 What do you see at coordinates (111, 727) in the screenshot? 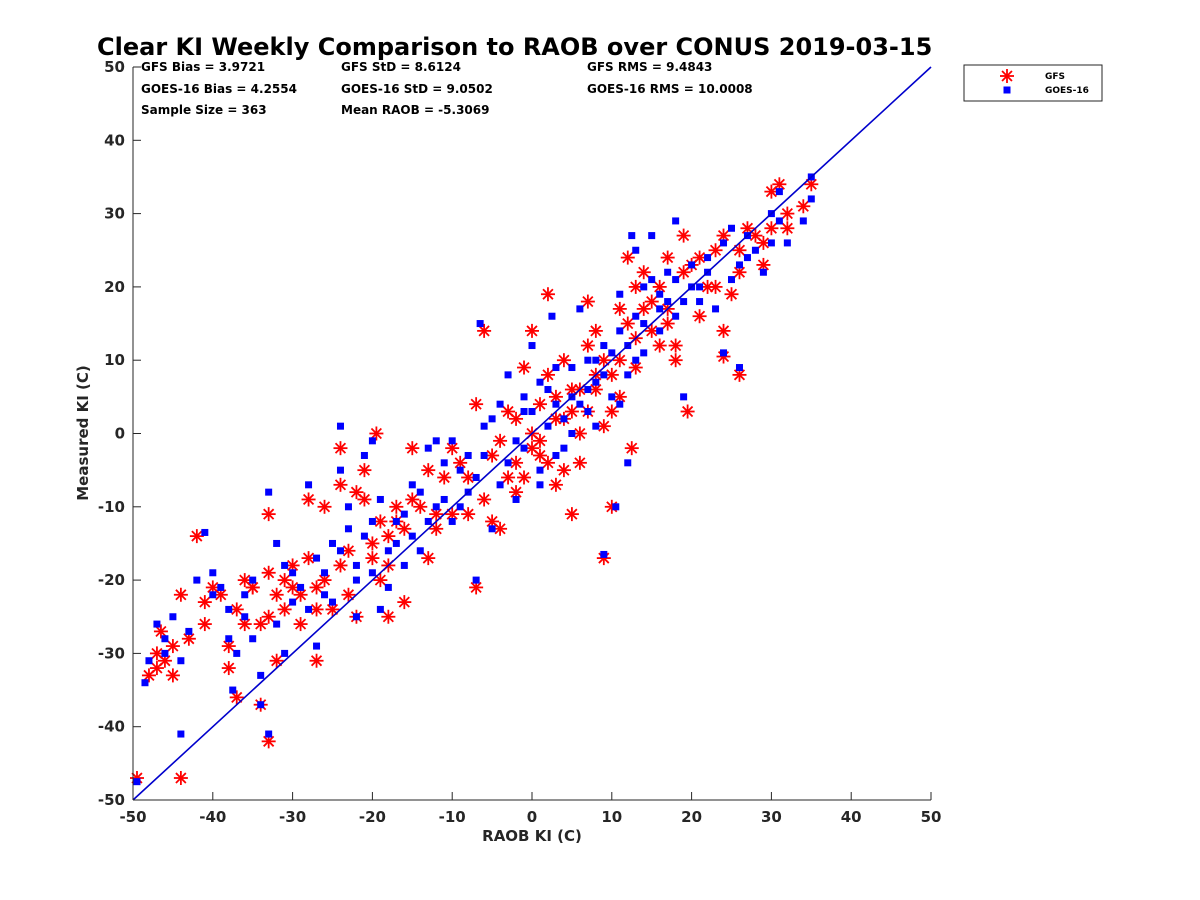
I see `y-tick-label-1: -40` at bounding box center [111, 727].